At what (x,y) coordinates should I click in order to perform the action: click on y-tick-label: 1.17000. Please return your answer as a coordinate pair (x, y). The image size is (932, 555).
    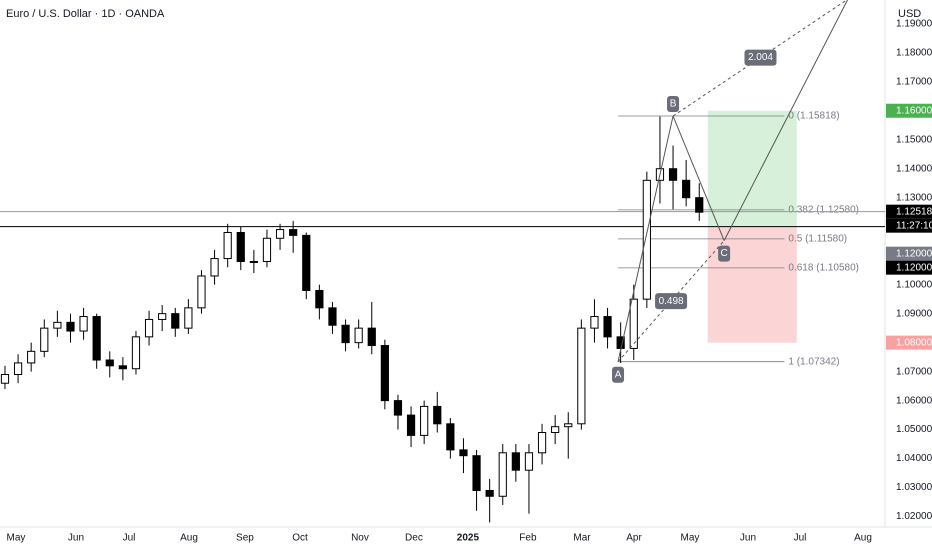
    Looking at the image, I should click on (914, 81).